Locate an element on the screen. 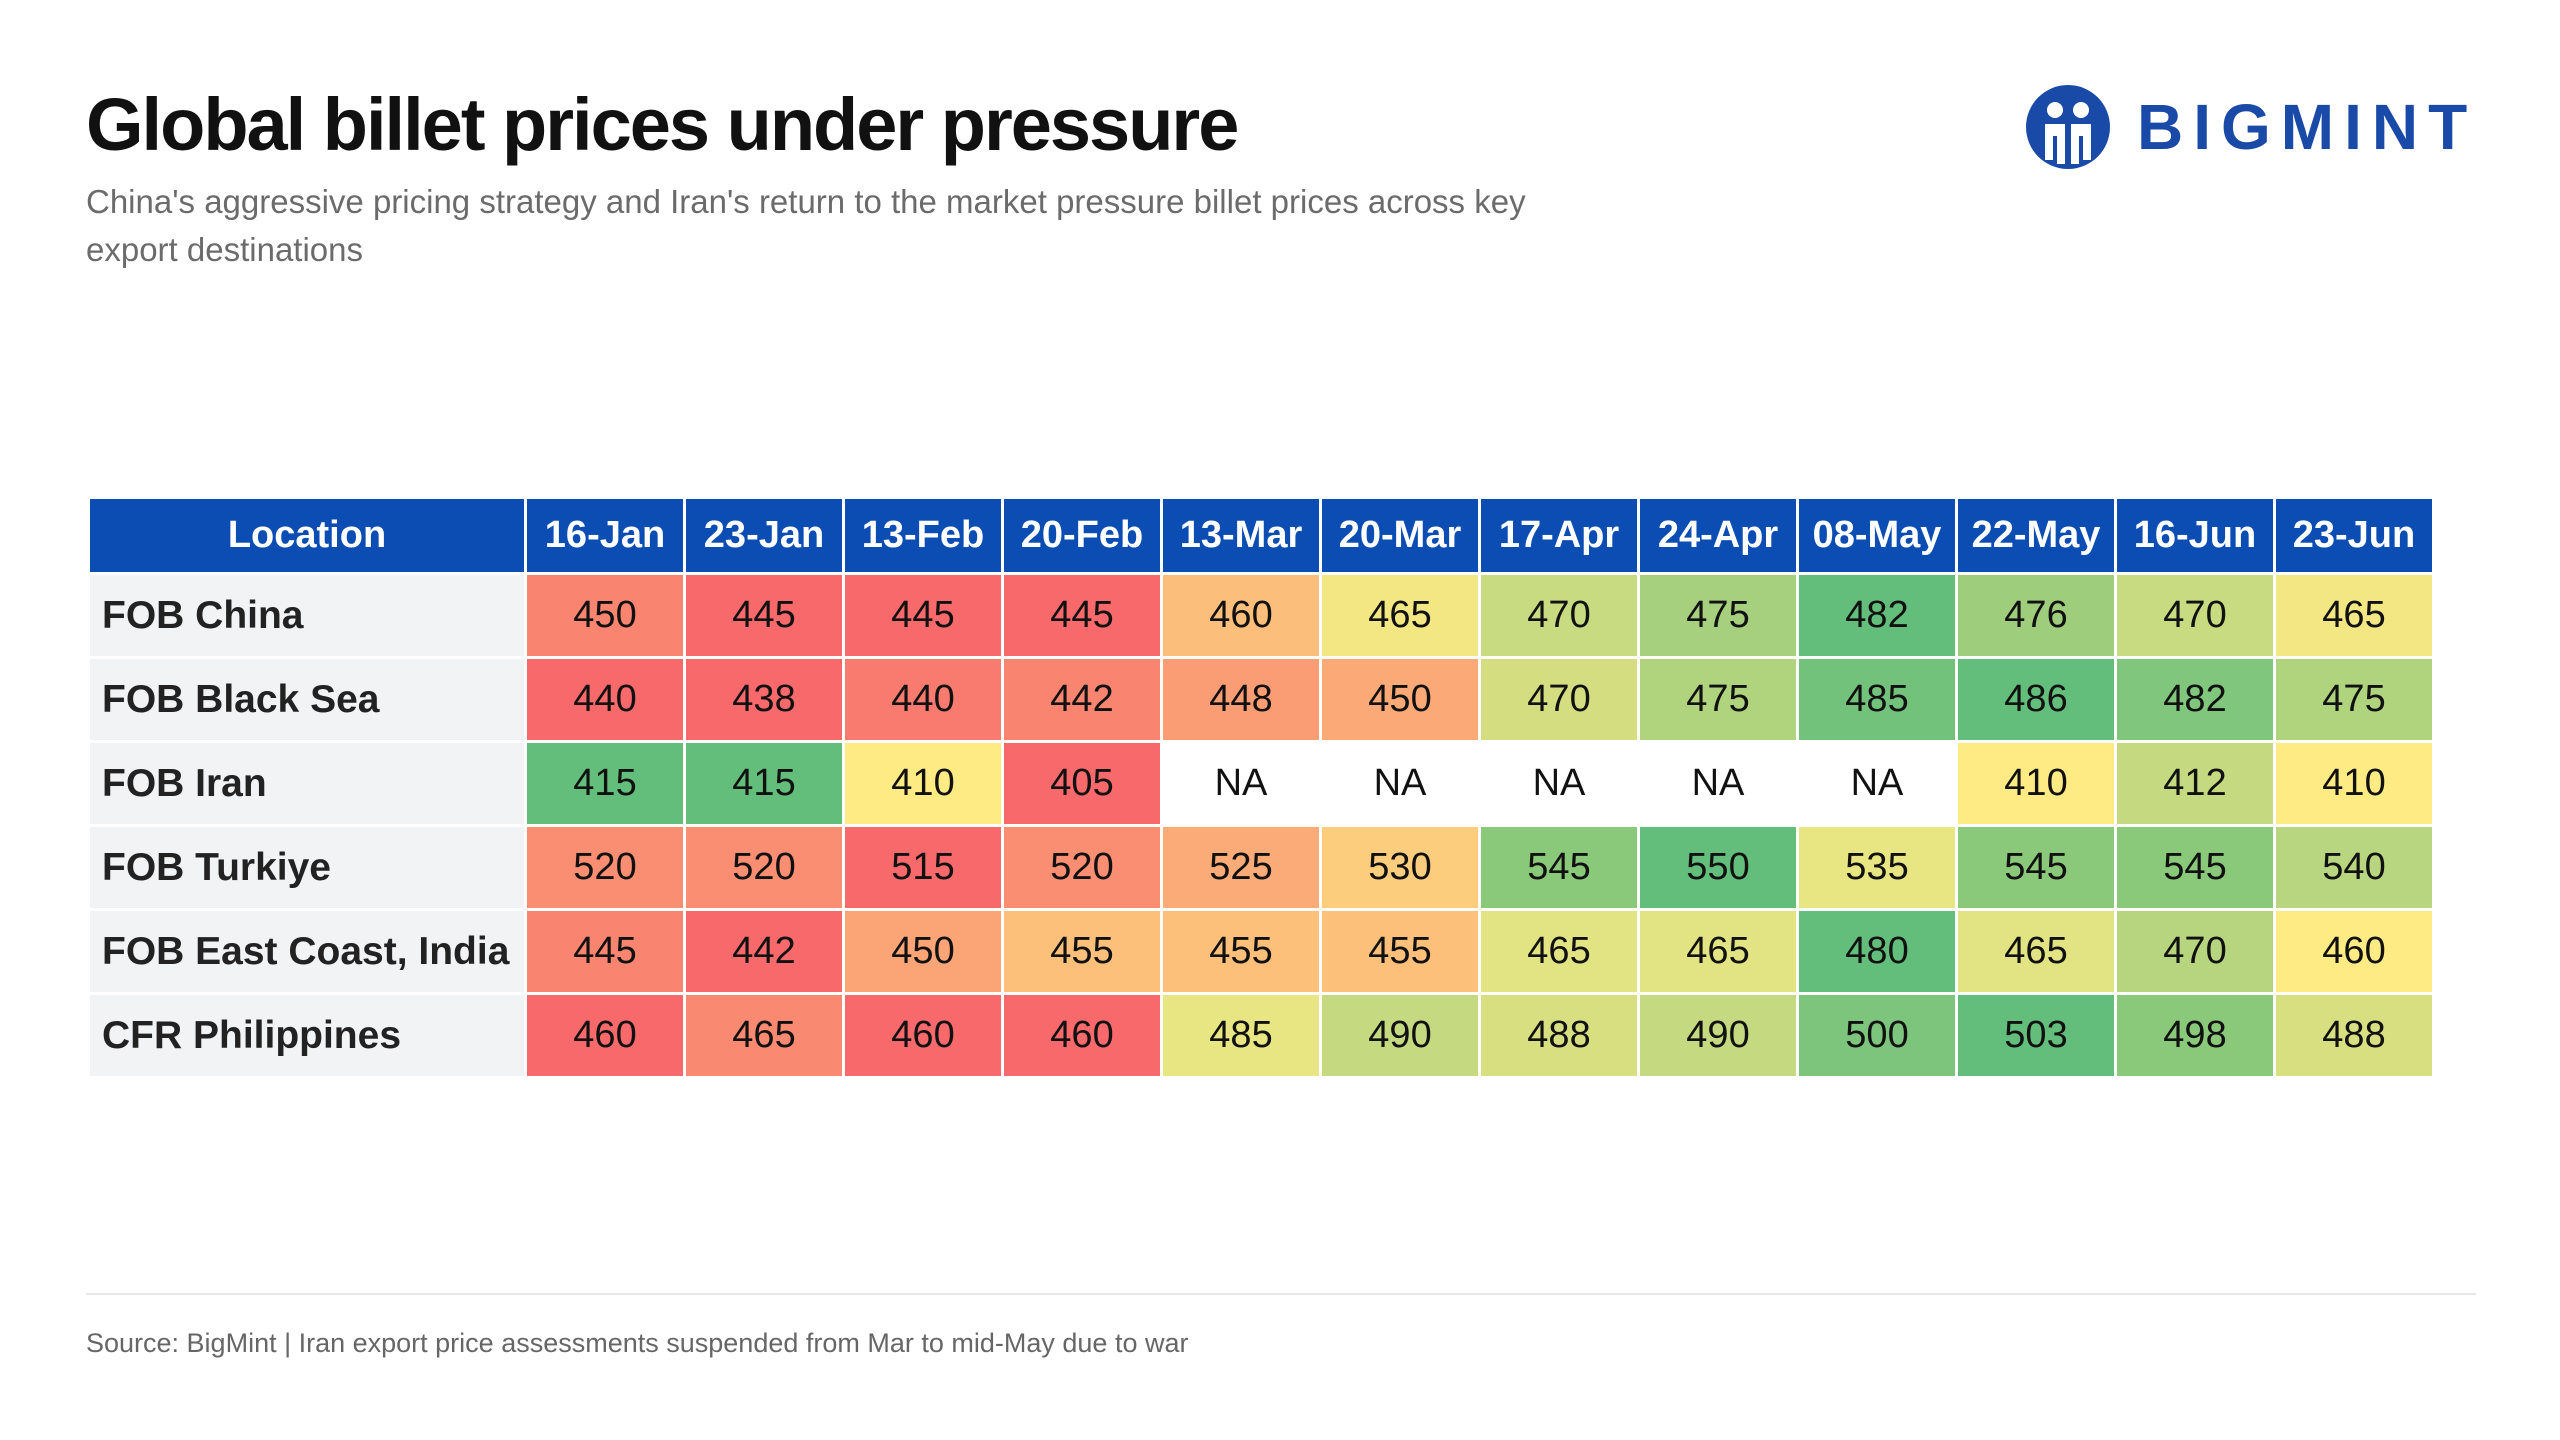  price-cell: 503 is located at coordinates (2036, 1035).